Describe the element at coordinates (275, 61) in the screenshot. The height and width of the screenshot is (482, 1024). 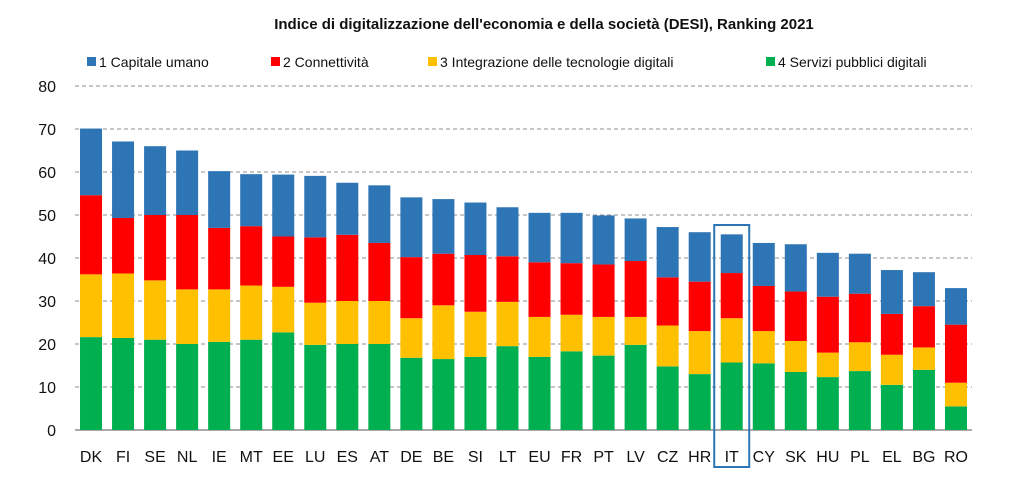
I see `legend-swatch-2-connettivit` at that location.